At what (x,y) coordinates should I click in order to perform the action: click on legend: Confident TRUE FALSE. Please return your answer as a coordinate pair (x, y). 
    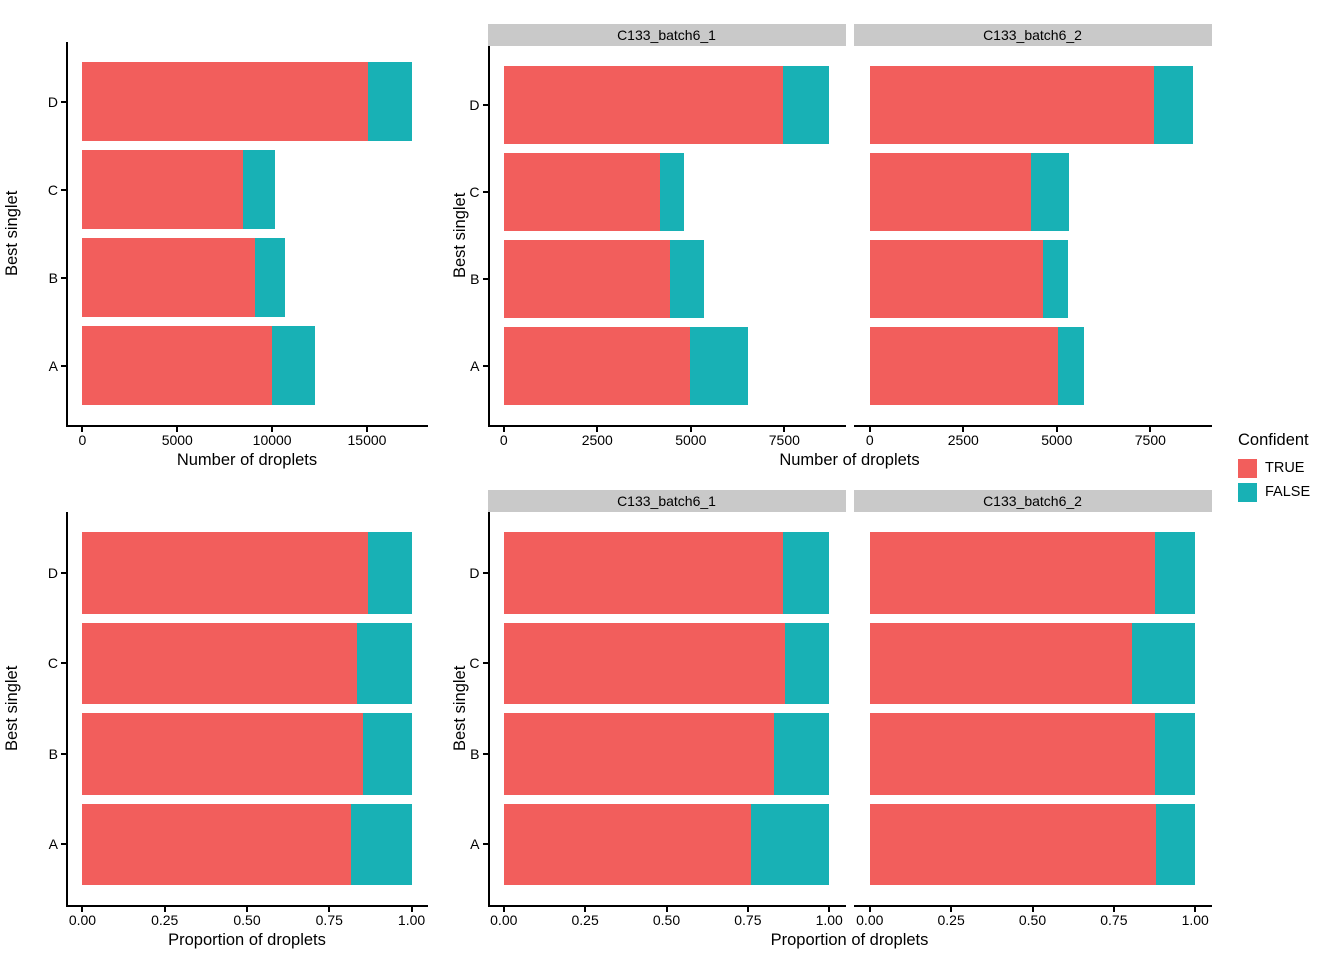
    Looking at the image, I should click on (1291, 469).